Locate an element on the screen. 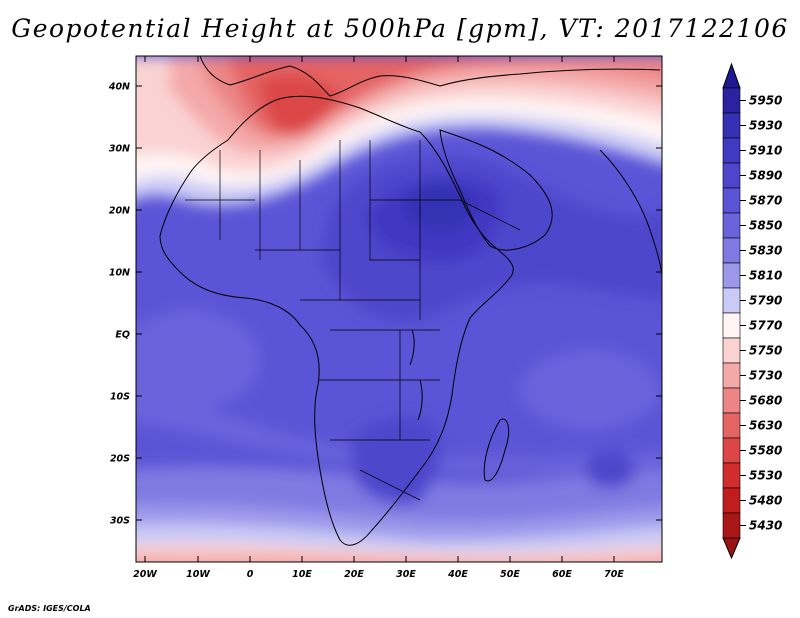  colorbar-label: 5830 is located at coordinates (765, 251).